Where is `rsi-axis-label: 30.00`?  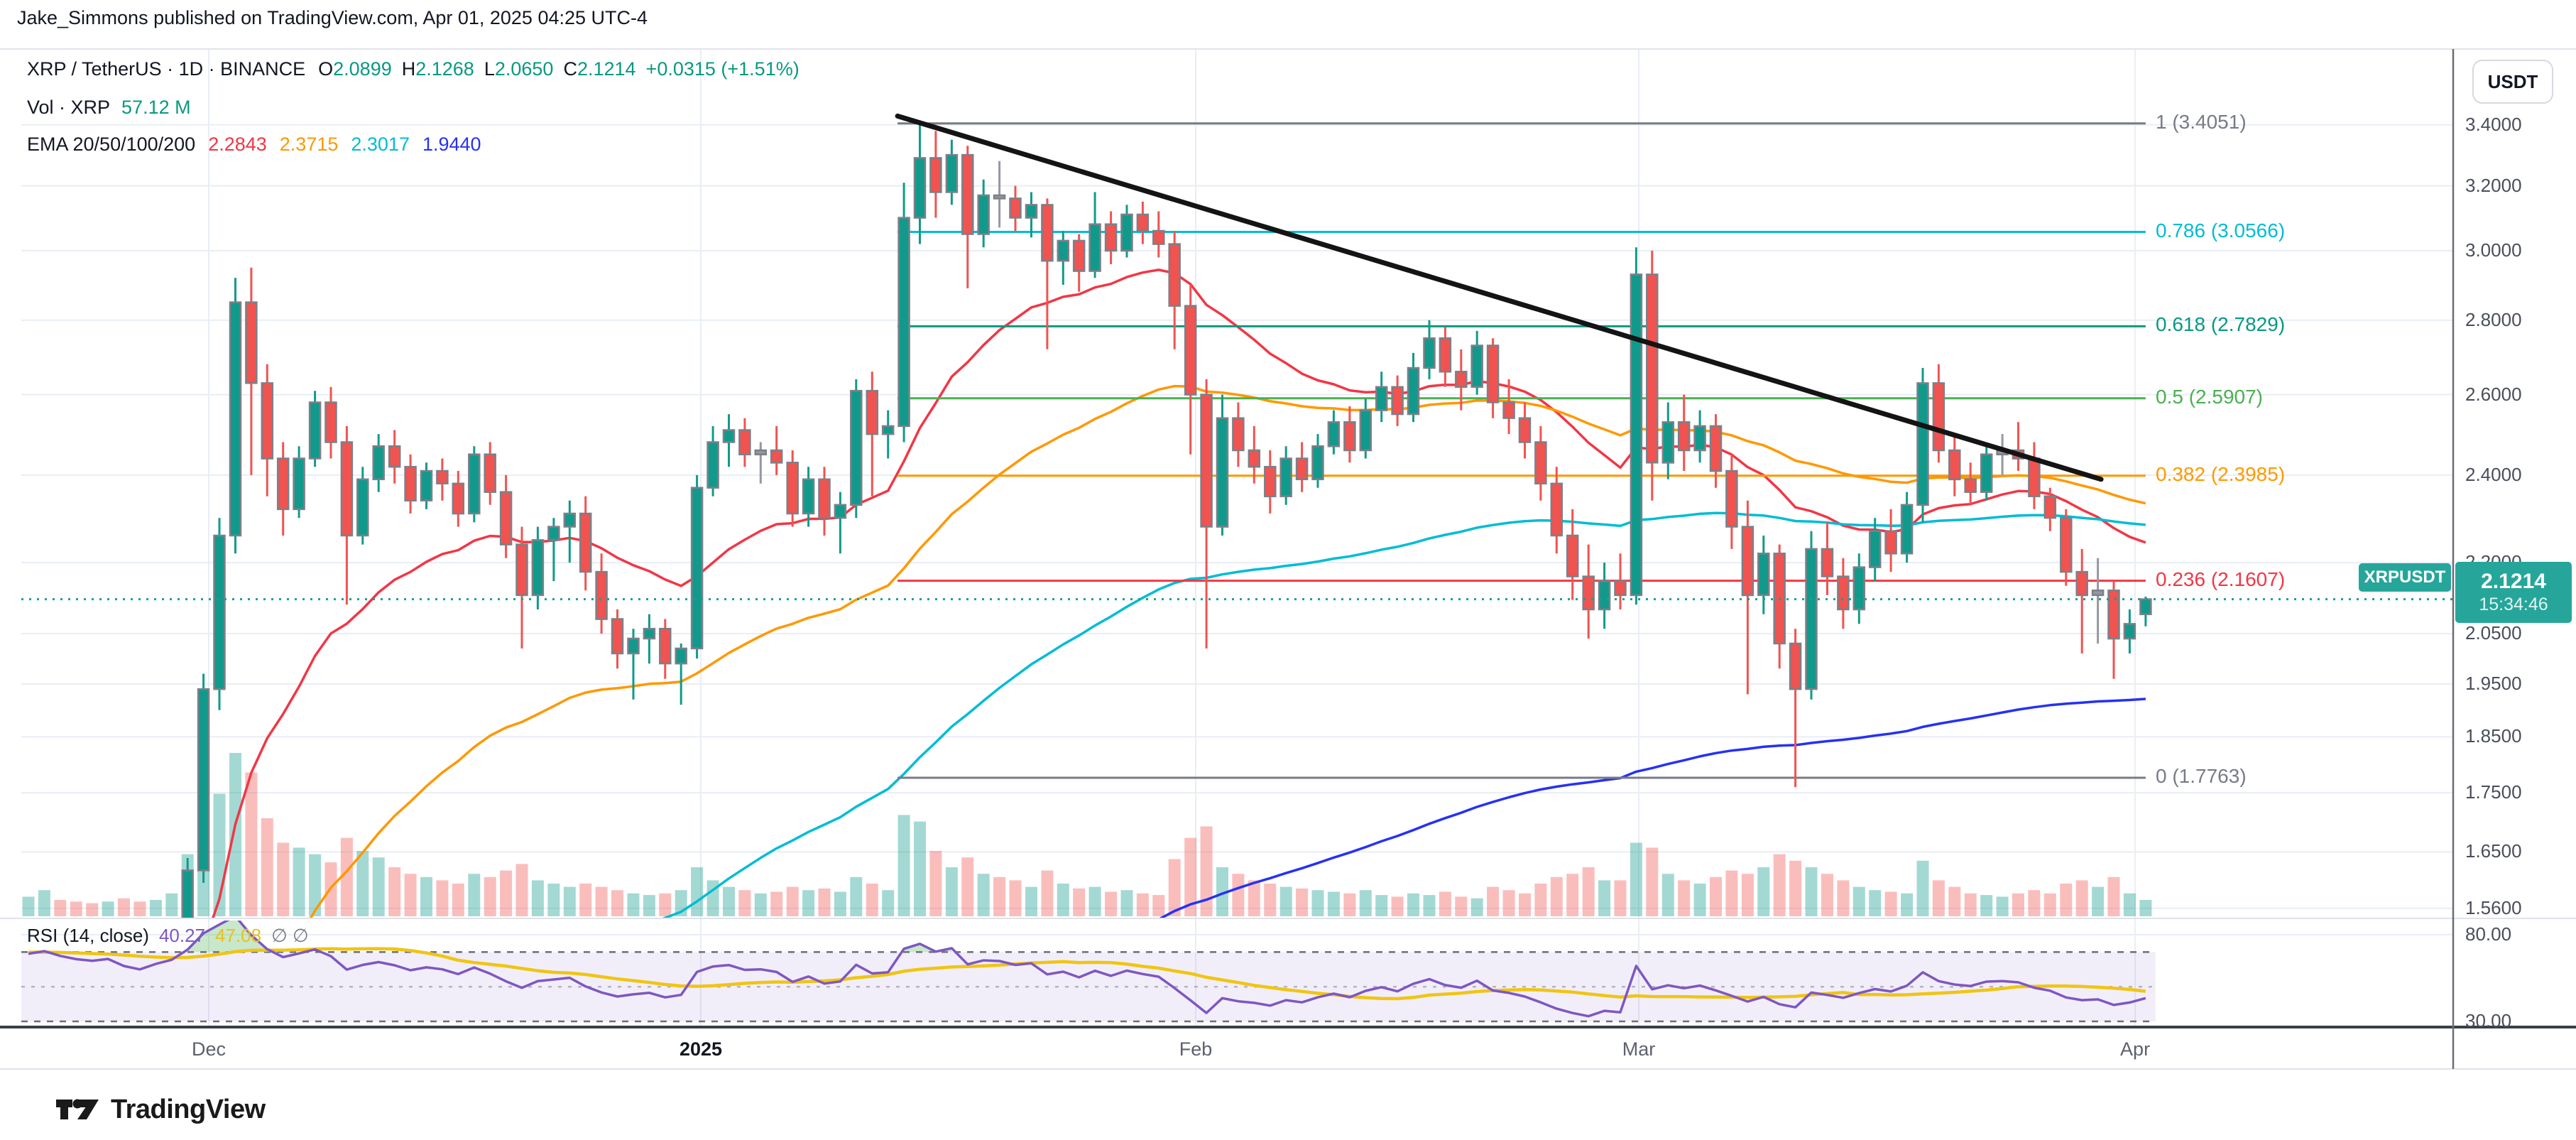 rsi-axis-label: 30.00 is located at coordinates (2488, 1020).